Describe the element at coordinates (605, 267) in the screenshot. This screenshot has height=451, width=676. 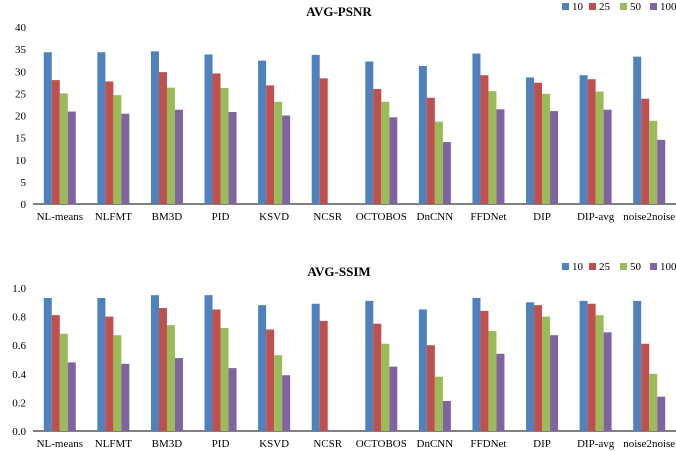
I see `legend-label-25: 25` at that location.